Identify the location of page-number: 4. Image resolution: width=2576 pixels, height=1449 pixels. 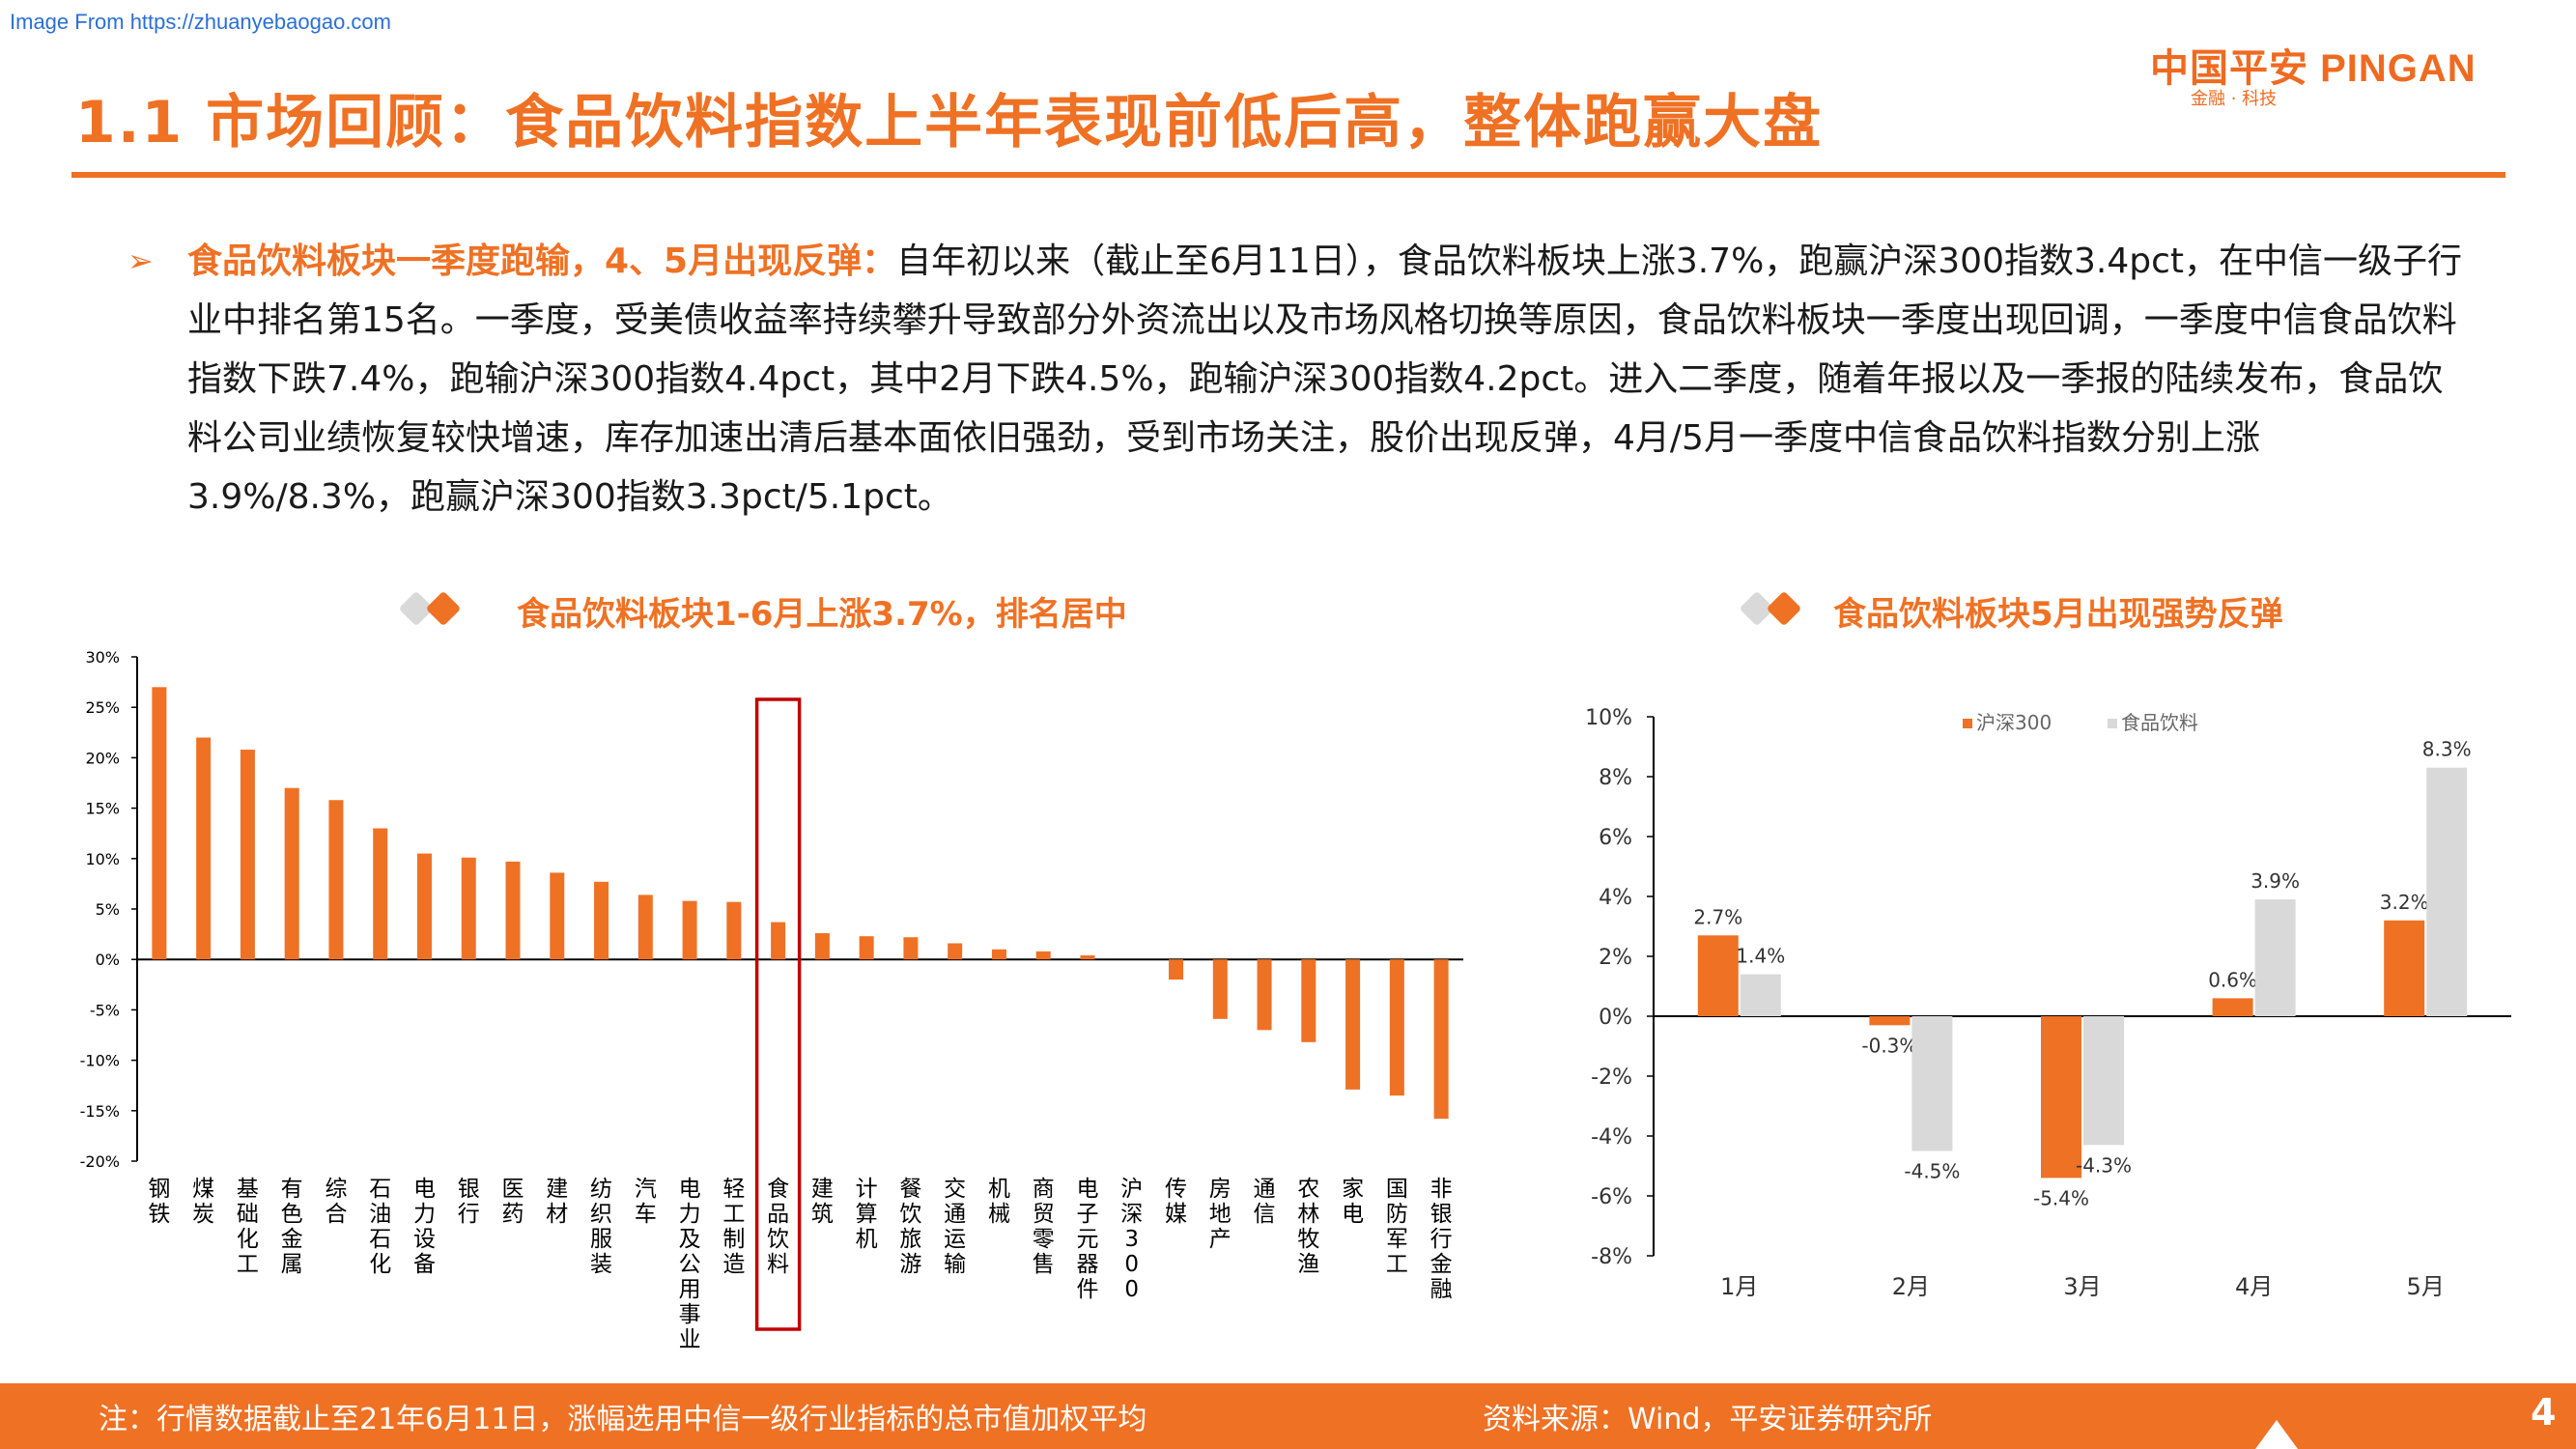
(2544, 1412).